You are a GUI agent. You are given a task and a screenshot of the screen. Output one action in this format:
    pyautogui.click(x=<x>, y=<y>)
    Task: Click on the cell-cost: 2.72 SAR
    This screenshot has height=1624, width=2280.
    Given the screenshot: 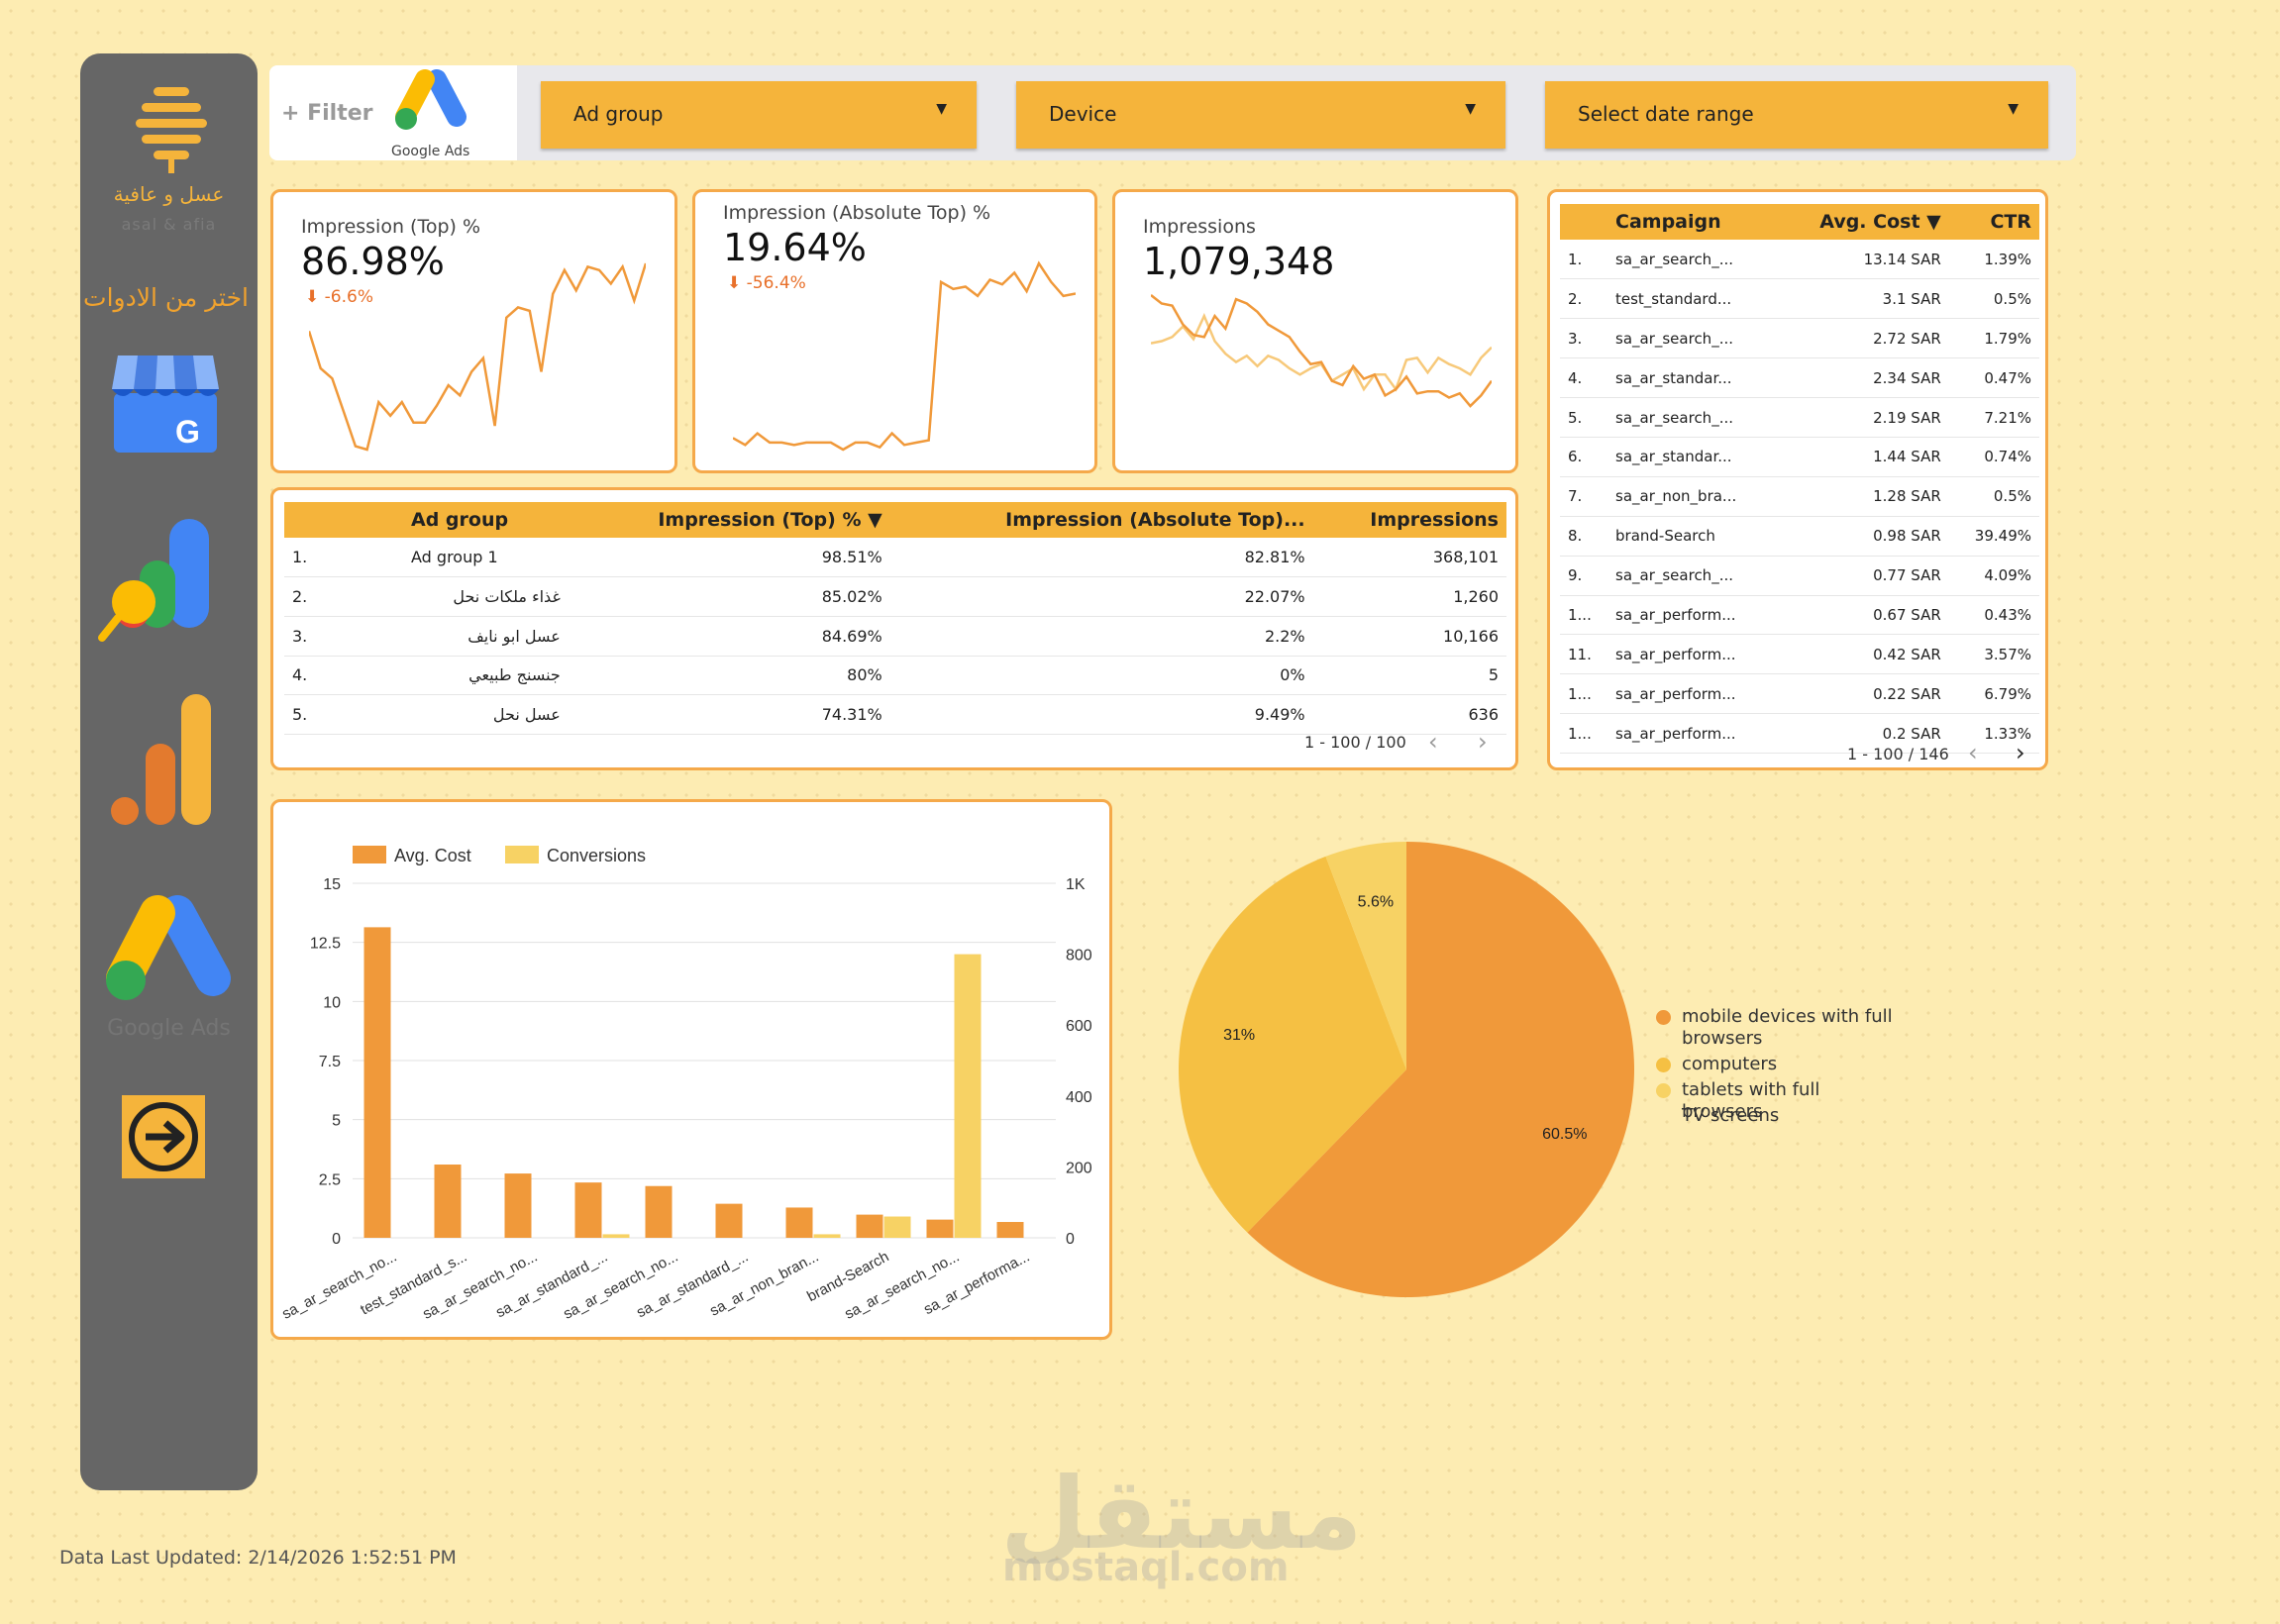 What is the action you would take?
    pyautogui.click(x=1863, y=338)
    